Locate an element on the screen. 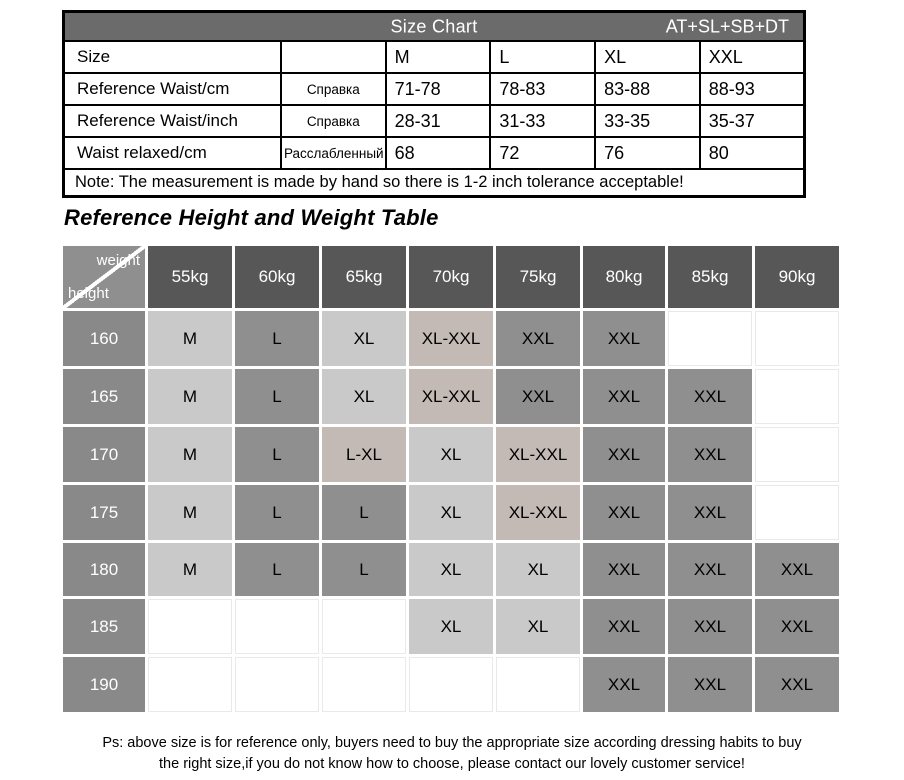  size-value-cell: 35-37 is located at coordinates (752, 121).